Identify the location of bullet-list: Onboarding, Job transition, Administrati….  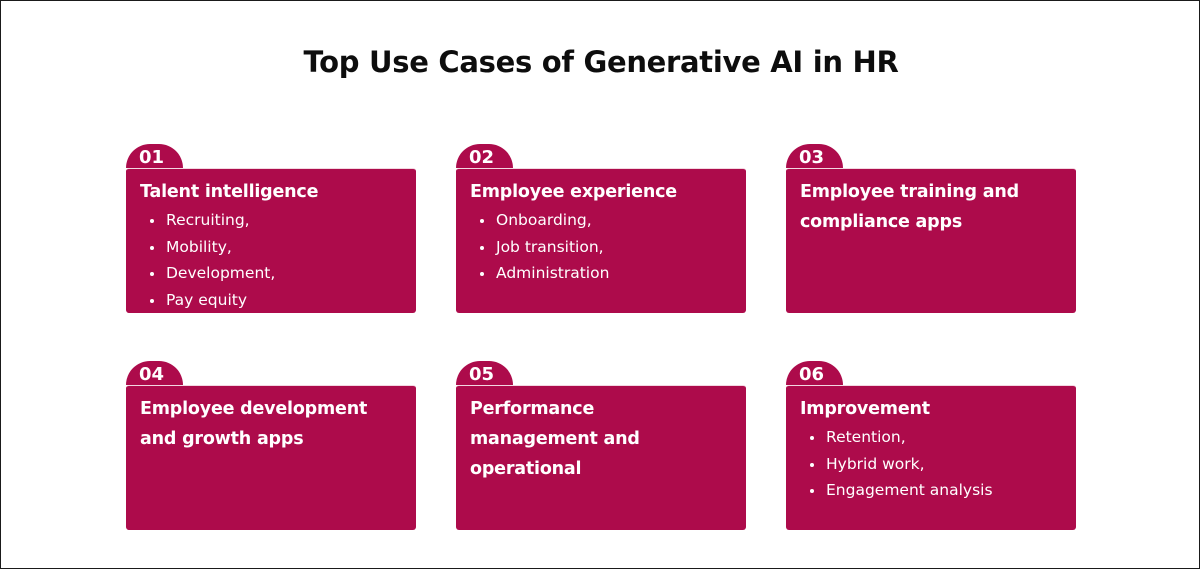
(601, 247).